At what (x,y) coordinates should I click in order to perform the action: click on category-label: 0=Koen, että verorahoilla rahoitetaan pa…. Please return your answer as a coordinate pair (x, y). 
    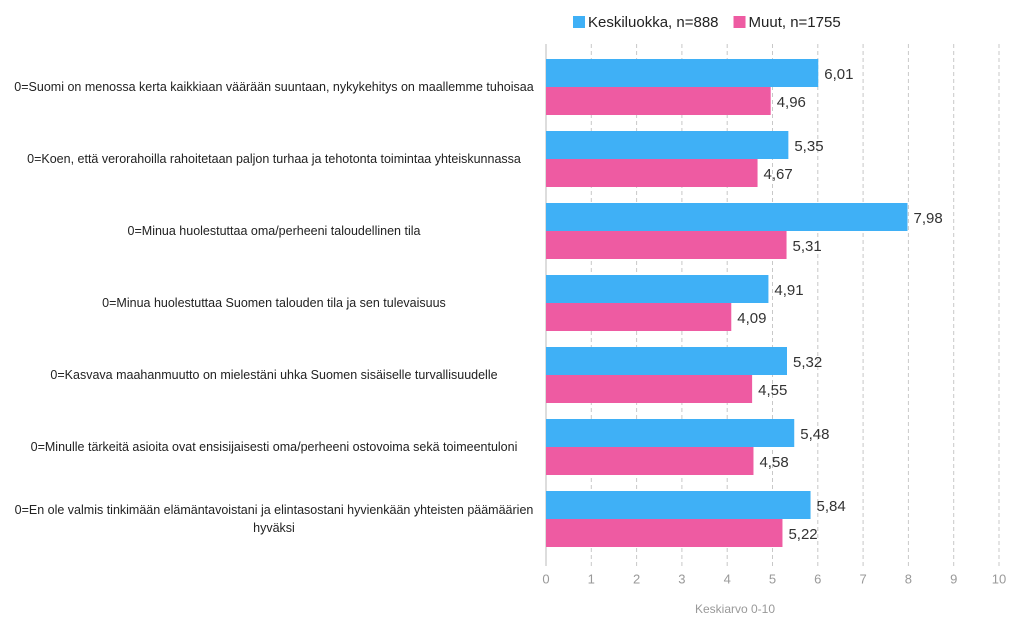
    Looking at the image, I should click on (274, 159).